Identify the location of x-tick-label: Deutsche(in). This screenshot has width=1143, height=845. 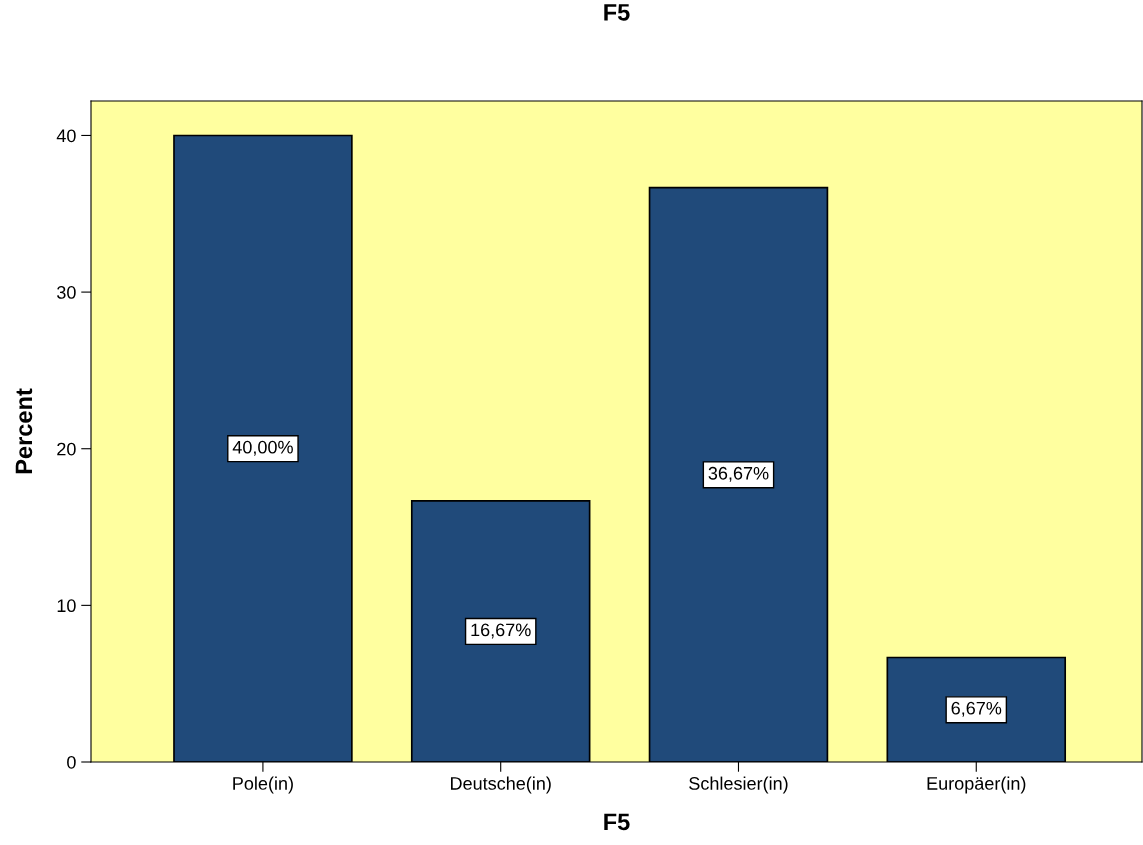
(501, 785).